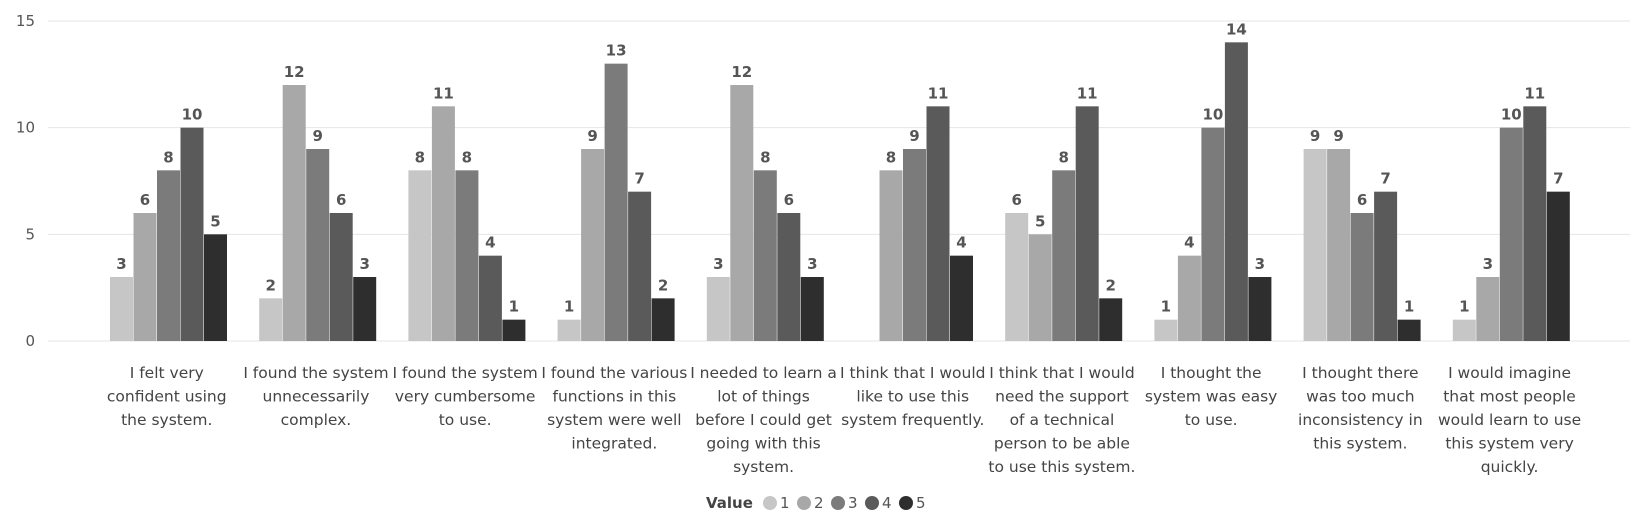  I want to click on category-label: integrated., so click(614, 444).